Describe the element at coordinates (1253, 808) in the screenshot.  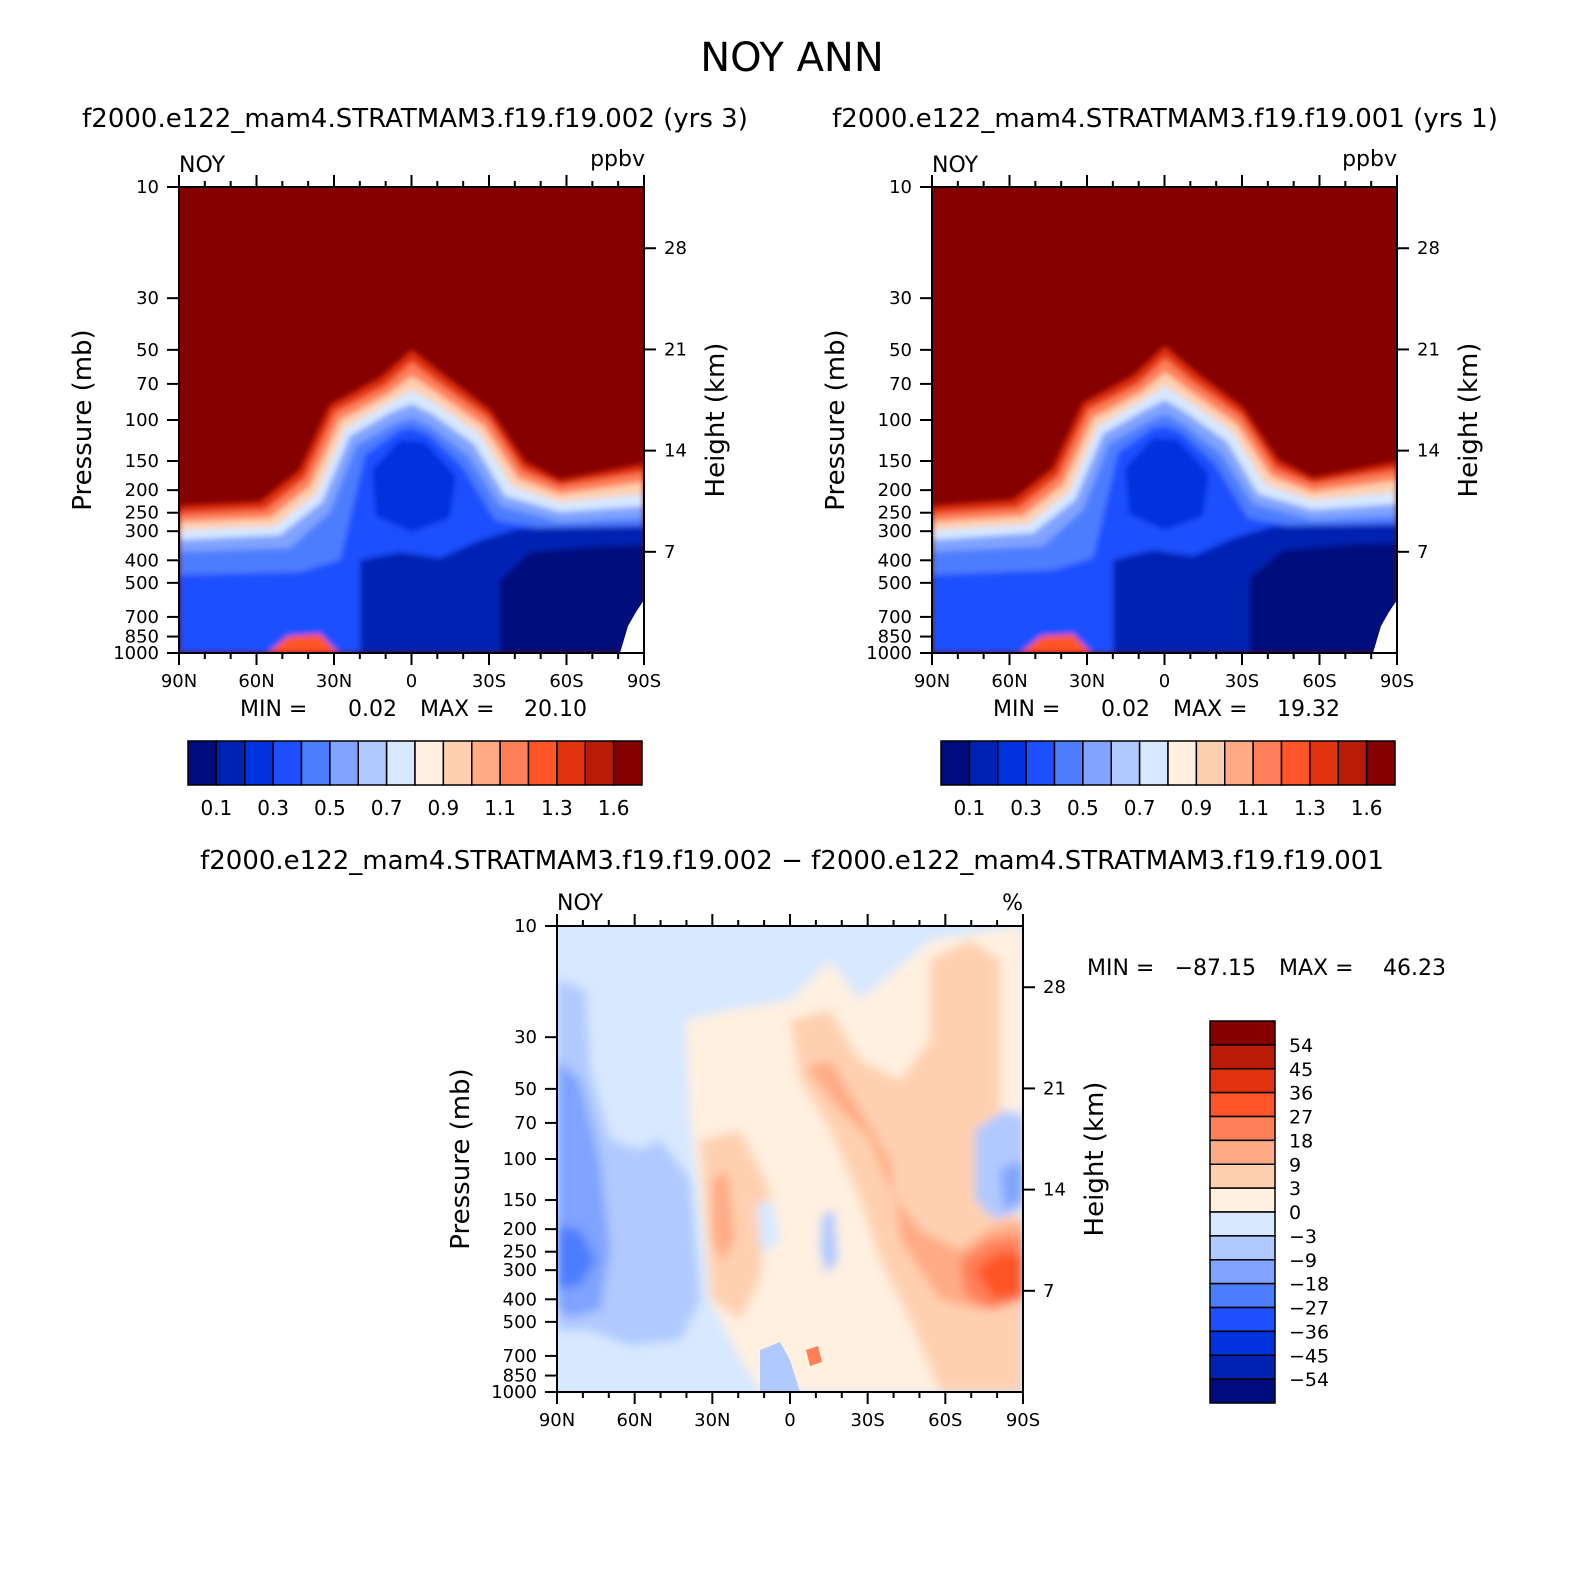
I see `panel-b-colorbar-label: 1.1` at that location.